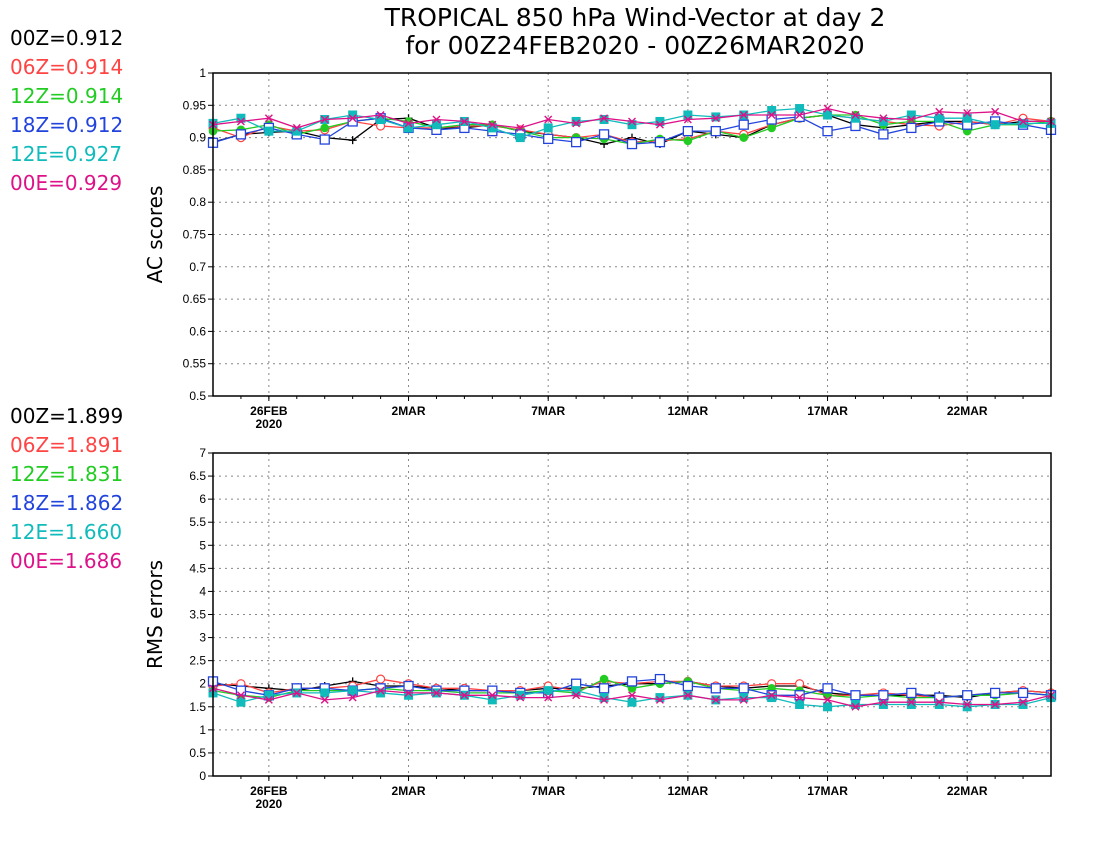 This screenshot has width=1100, height=850. Describe the element at coordinates (67, 38) in the screenshot. I see `ac-legend-00z: 00Z=0.912` at that location.